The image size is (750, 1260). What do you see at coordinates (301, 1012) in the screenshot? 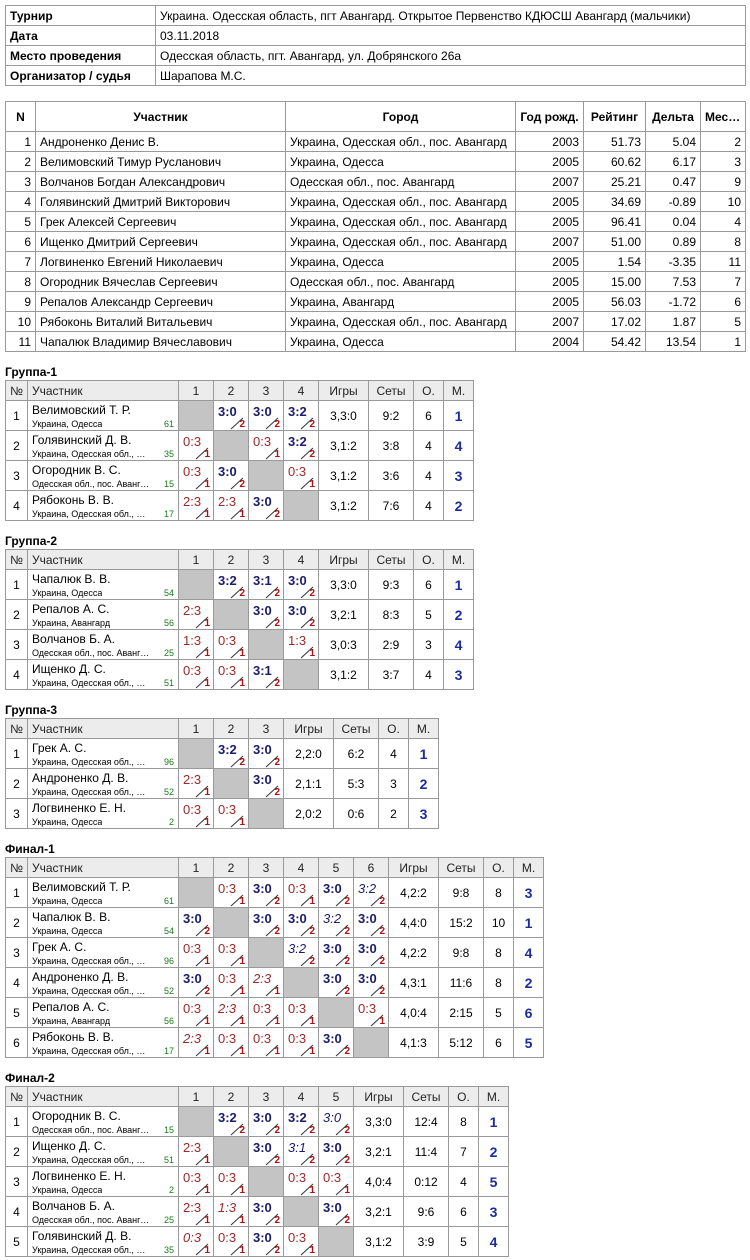
I see `score-cell: 0:3 1` at bounding box center [301, 1012].